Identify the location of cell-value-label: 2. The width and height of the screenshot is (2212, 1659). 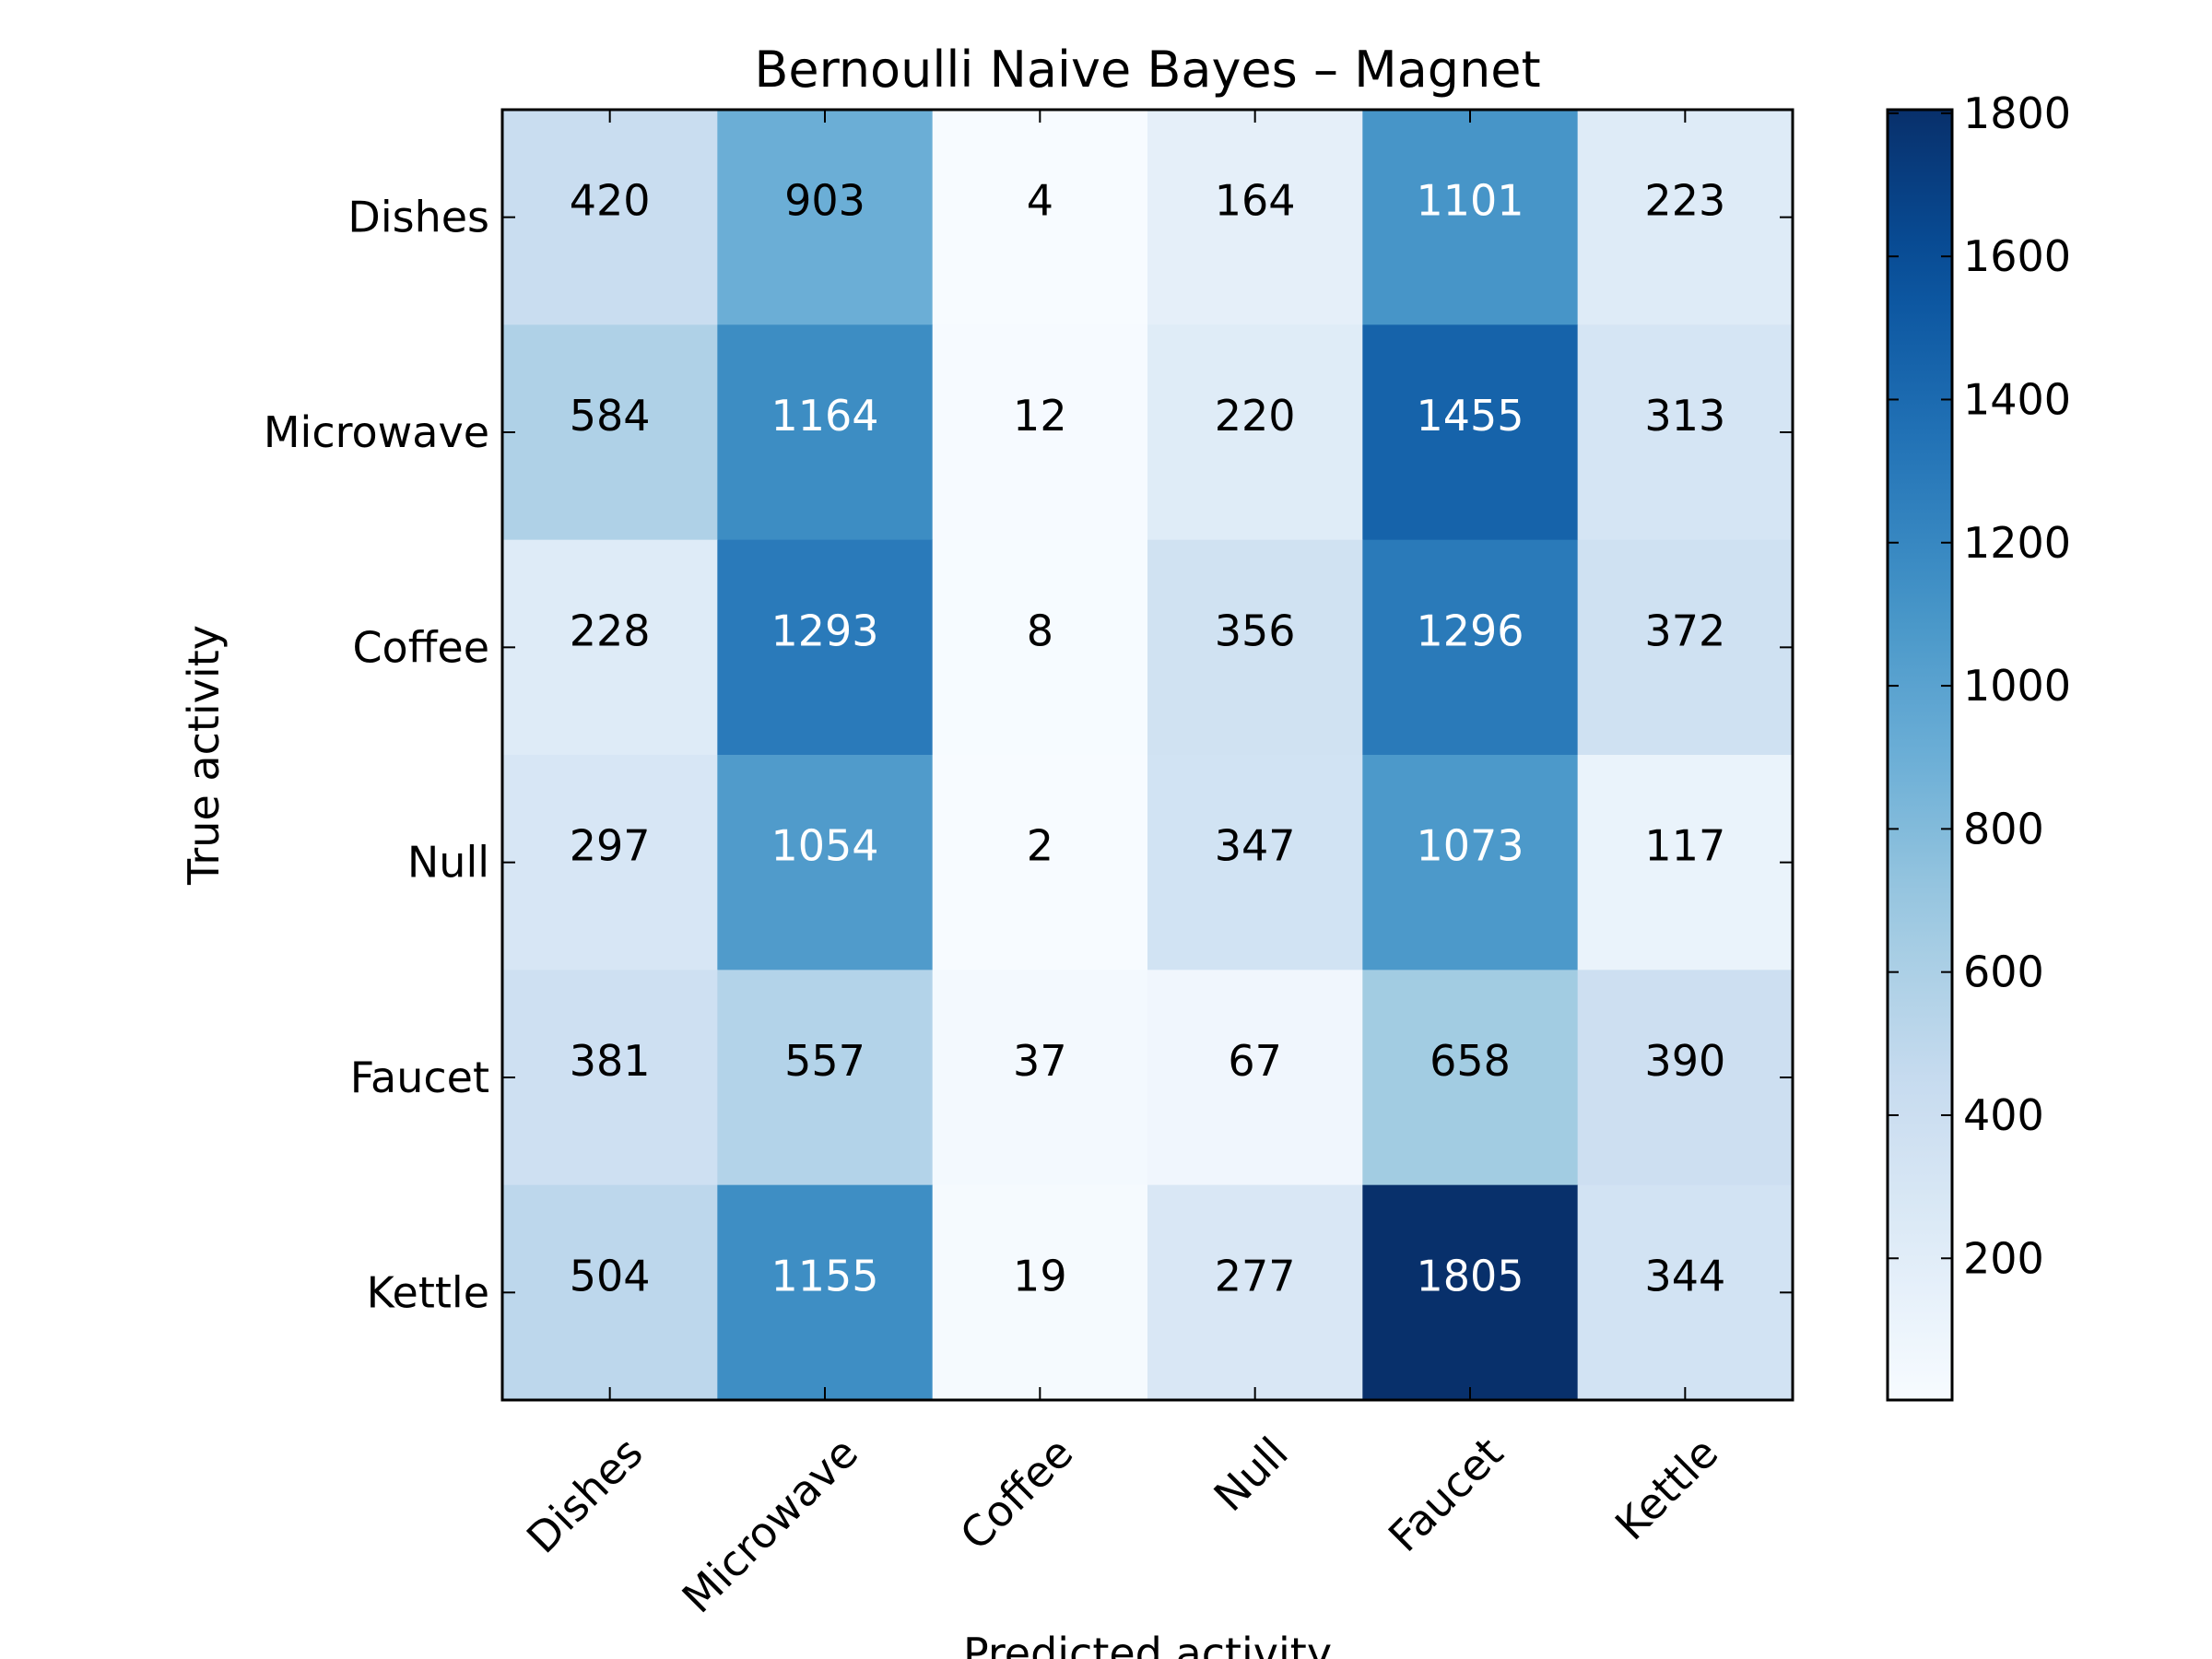
(1040, 846).